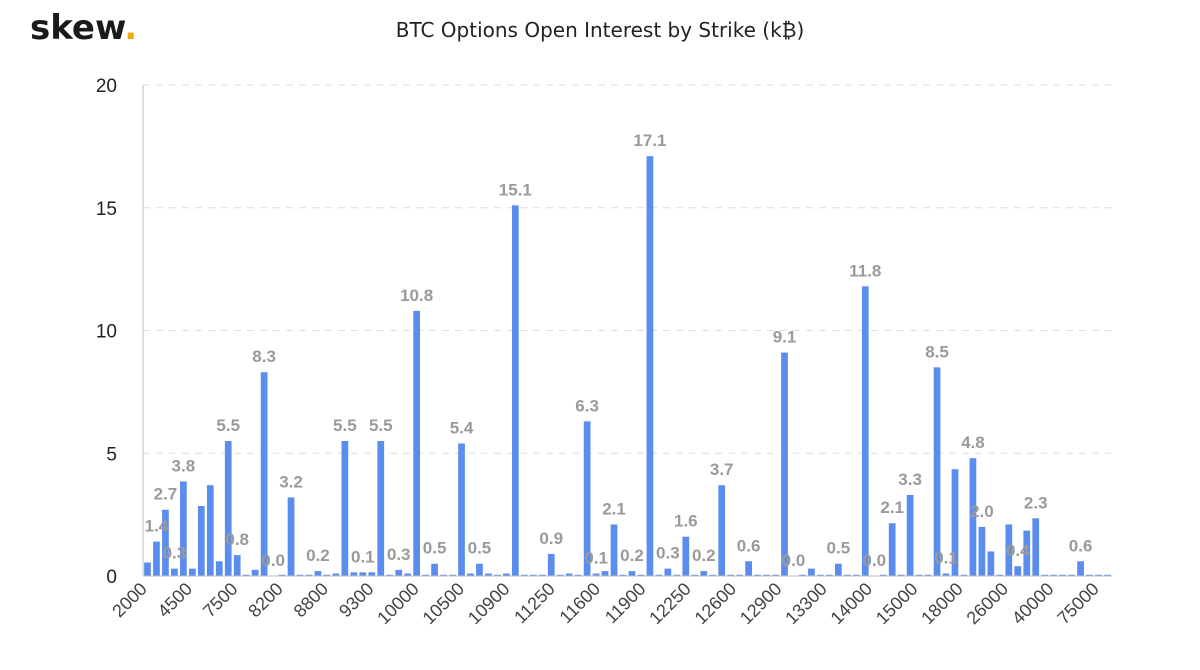 The width and height of the screenshot is (1200, 670). Describe the element at coordinates (157, 526) in the screenshot. I see `data-label: 1.4` at that location.